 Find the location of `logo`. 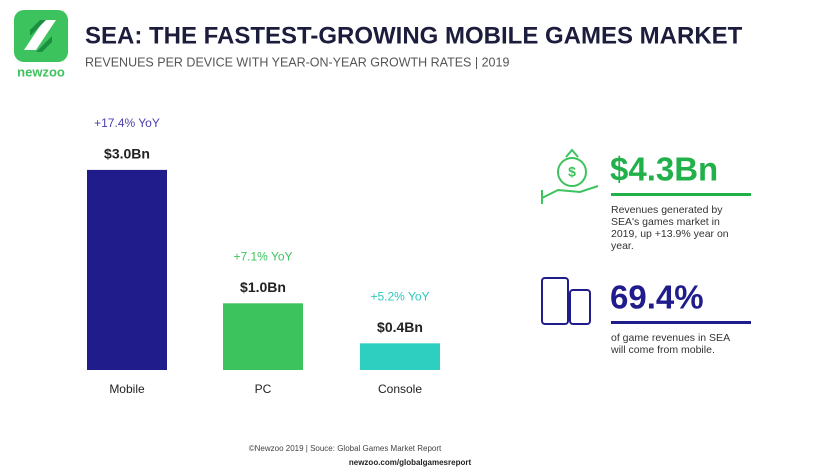

logo is located at coordinates (41, 36).